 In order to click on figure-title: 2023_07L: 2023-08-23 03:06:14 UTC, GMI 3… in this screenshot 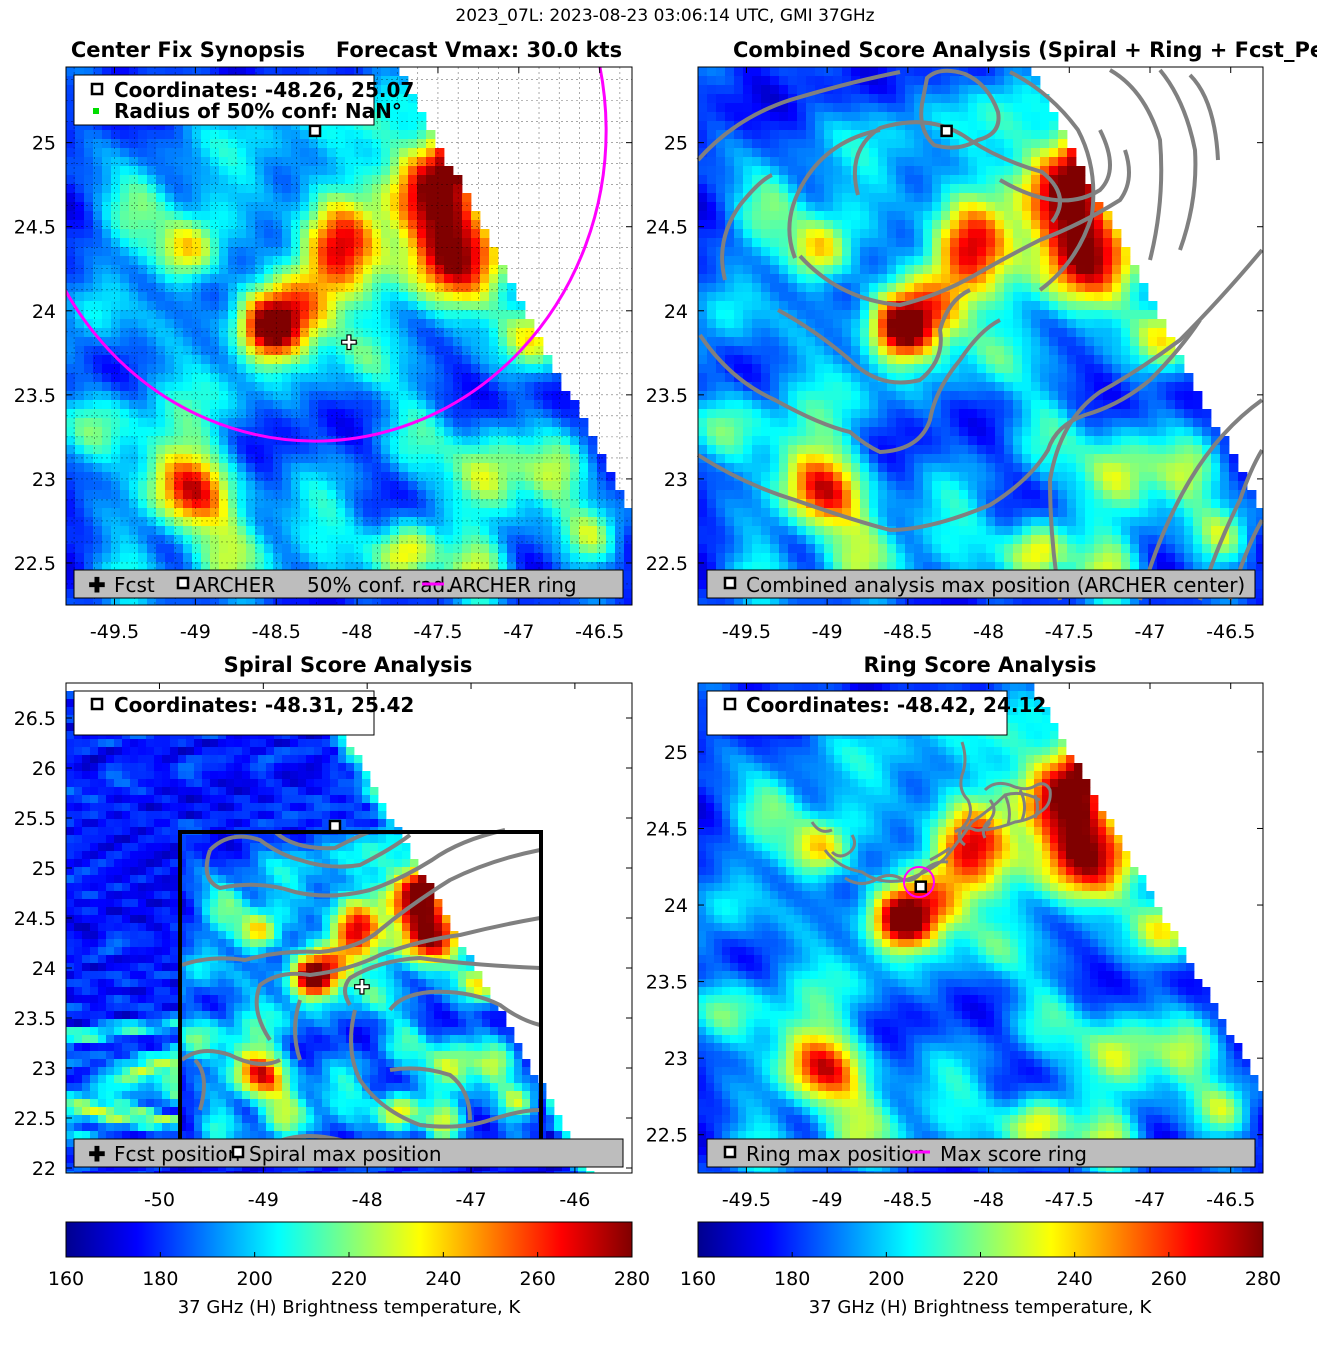, I will do `click(664, 16)`.